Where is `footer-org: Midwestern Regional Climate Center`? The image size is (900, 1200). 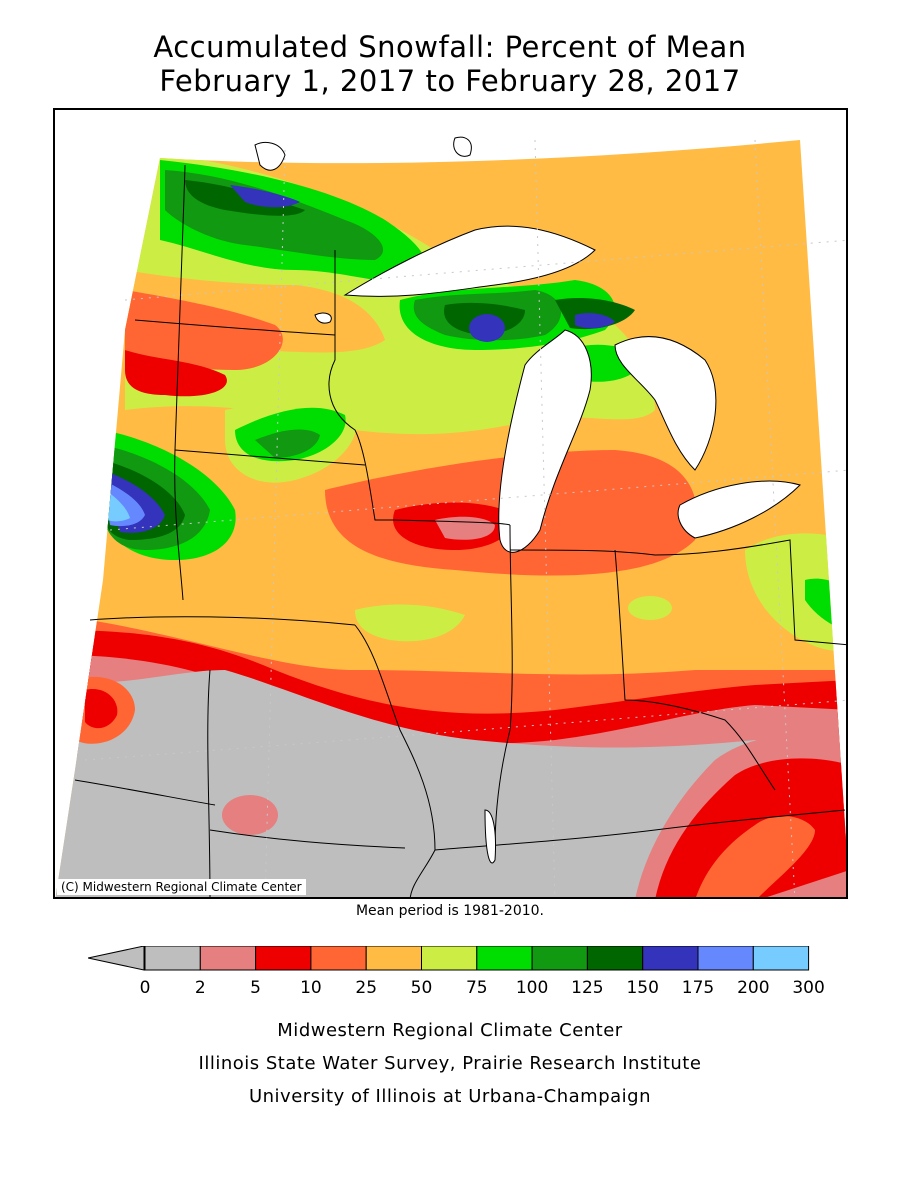
footer-org: Midwestern Regional Climate Center is located at coordinates (450, 1030).